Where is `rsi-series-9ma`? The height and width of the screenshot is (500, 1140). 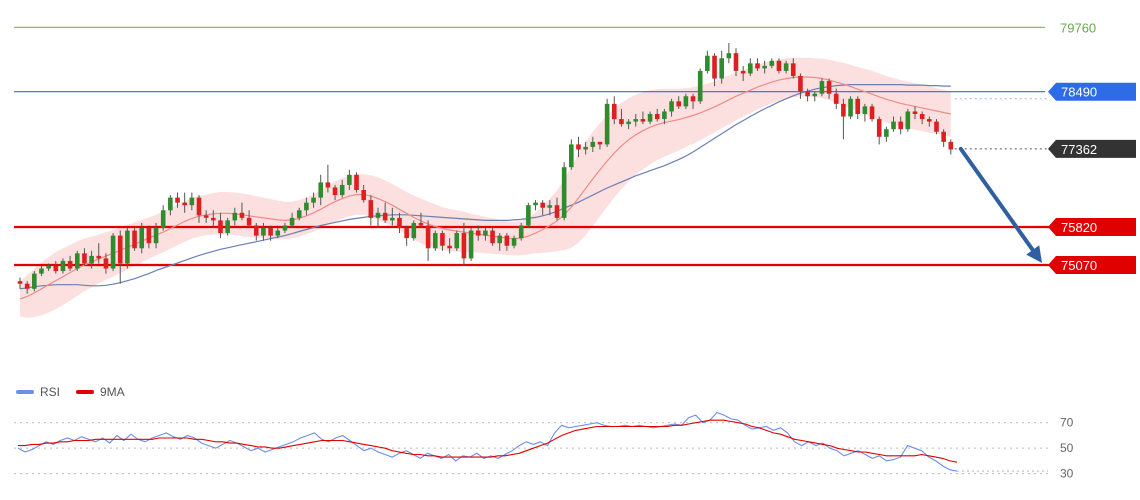
rsi-series-9ma is located at coordinates (488, 441).